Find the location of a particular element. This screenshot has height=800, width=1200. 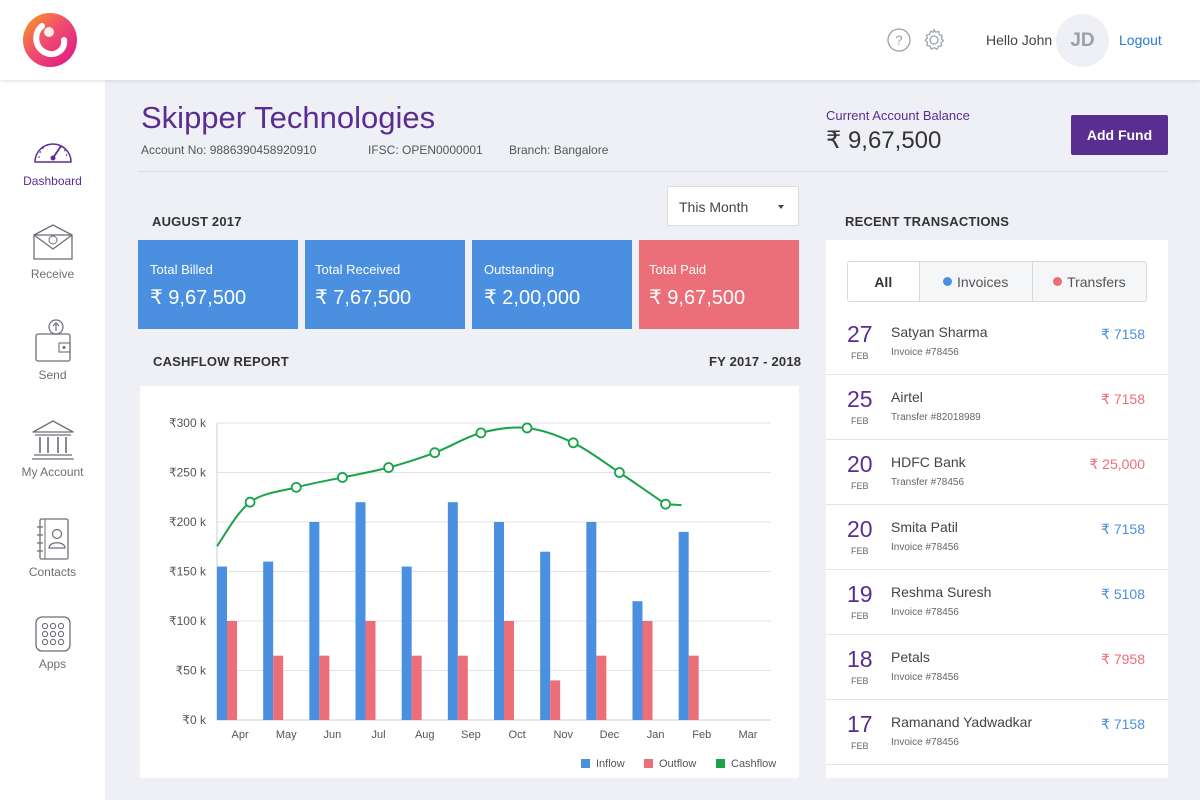

sidebar-item-label: Contacts is located at coordinates (52, 572).